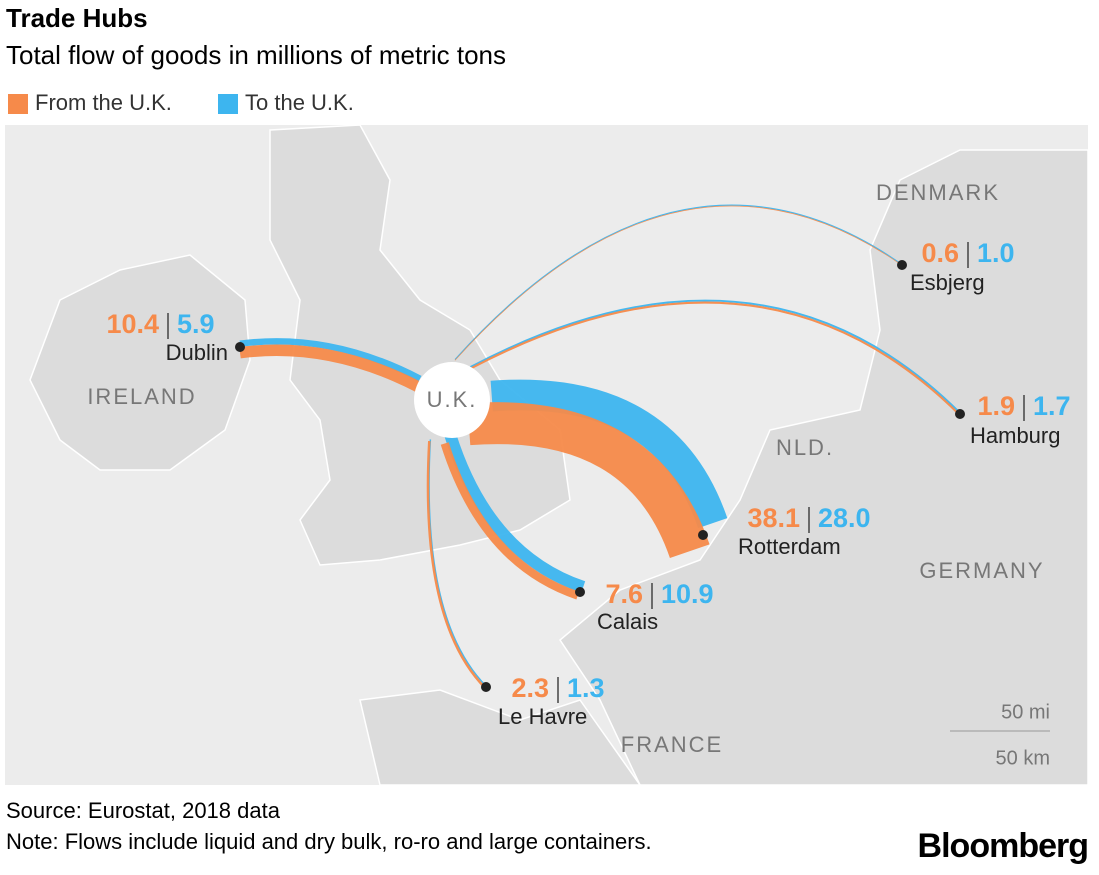 Image resolution: width=1099 pixels, height=875 pixels. I want to click on value-from: 38.1, so click(773, 518).